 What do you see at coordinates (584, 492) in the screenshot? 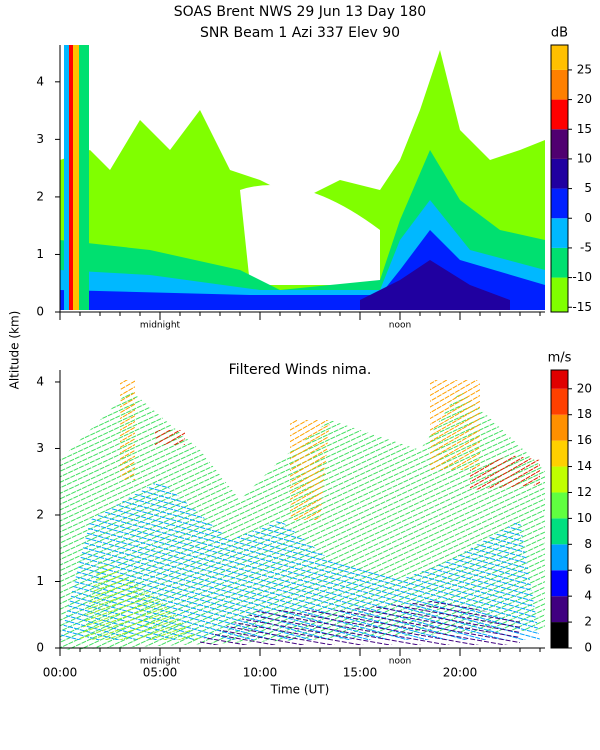
I see `colorbar-tick-label: 12` at bounding box center [584, 492].